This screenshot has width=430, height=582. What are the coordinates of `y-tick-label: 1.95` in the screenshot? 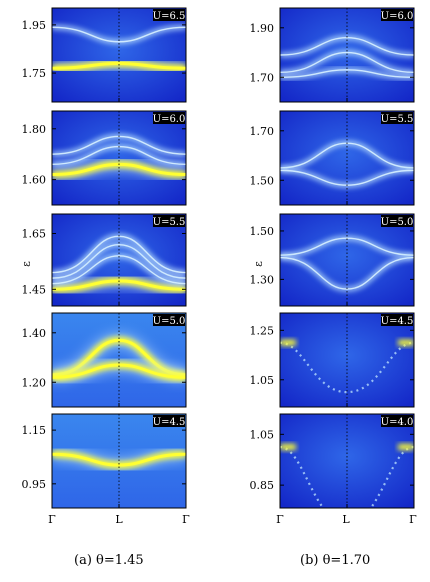 It's located at (34, 25).